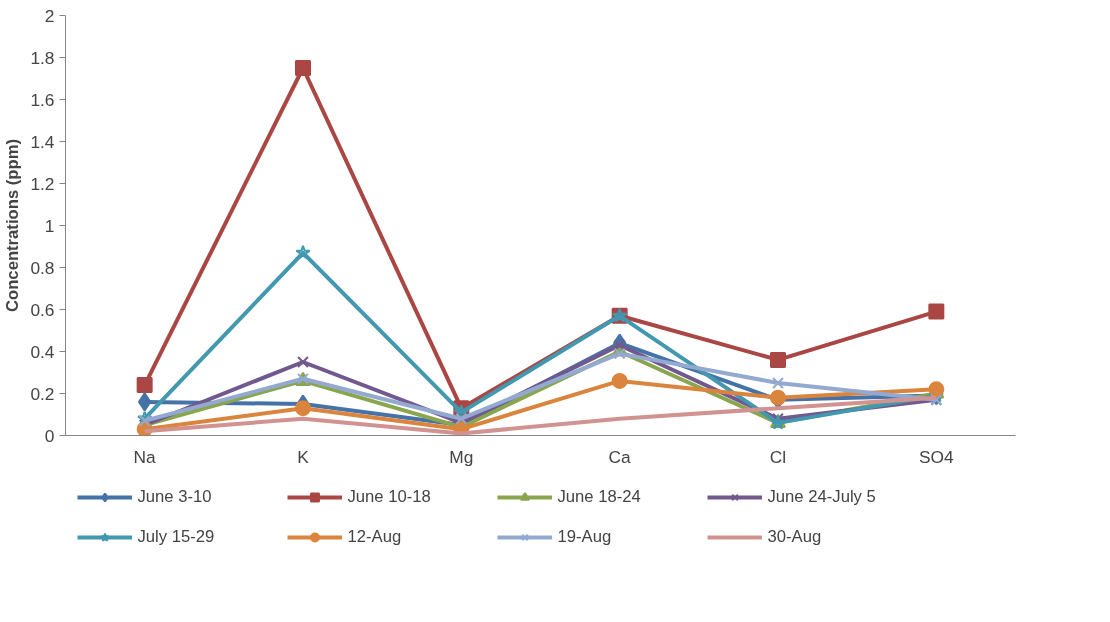 This screenshot has width=1110, height=622. Describe the element at coordinates (42, 393) in the screenshot. I see `y-tick-label: 0.2` at that location.